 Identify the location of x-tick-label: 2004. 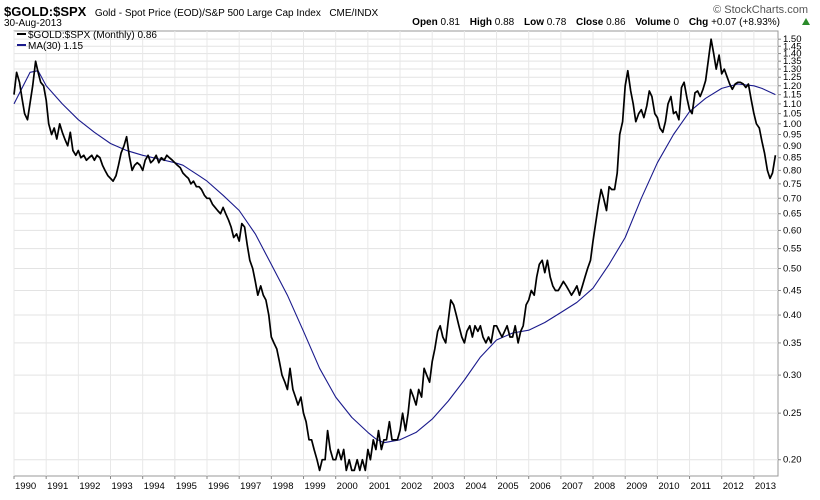
(475, 486).